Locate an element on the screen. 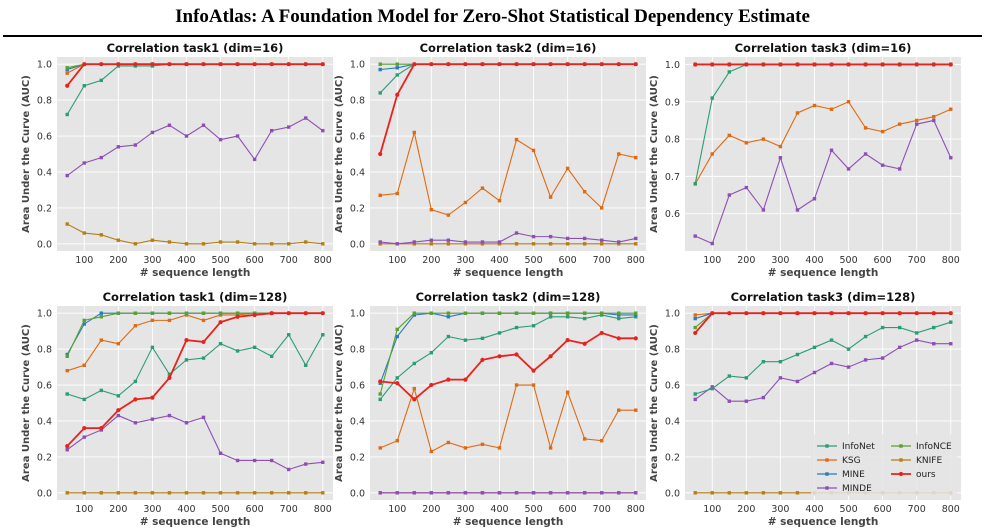 The image size is (985, 530). series-line-ours is located at coordinates (507, 109).